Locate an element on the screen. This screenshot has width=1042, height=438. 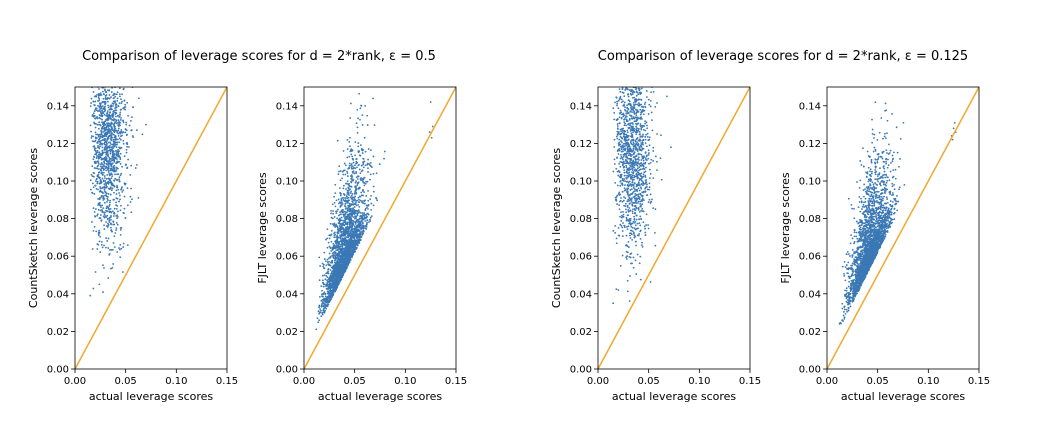
plot-frame is located at coordinates (151, 228).